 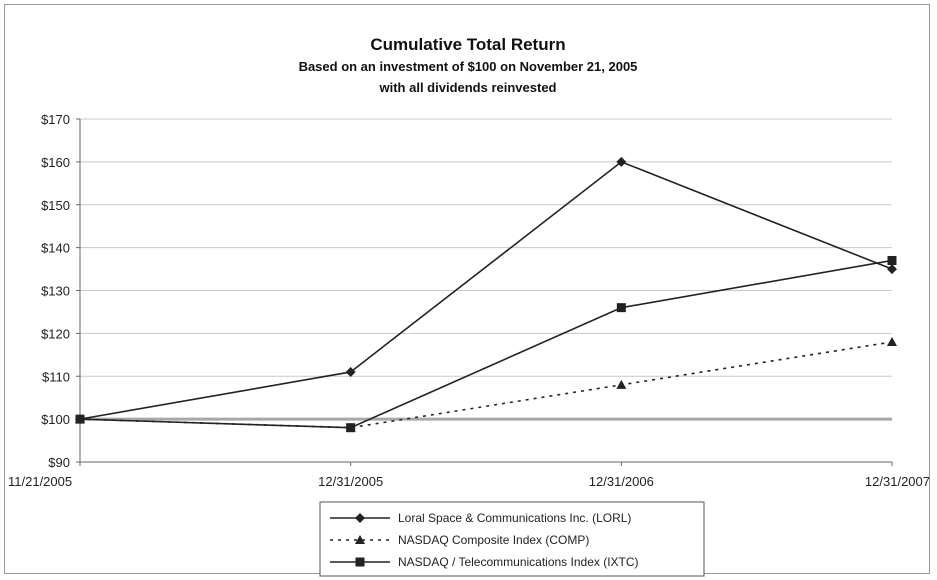 I want to click on y-tick-label: $100, so click(x=55, y=419).